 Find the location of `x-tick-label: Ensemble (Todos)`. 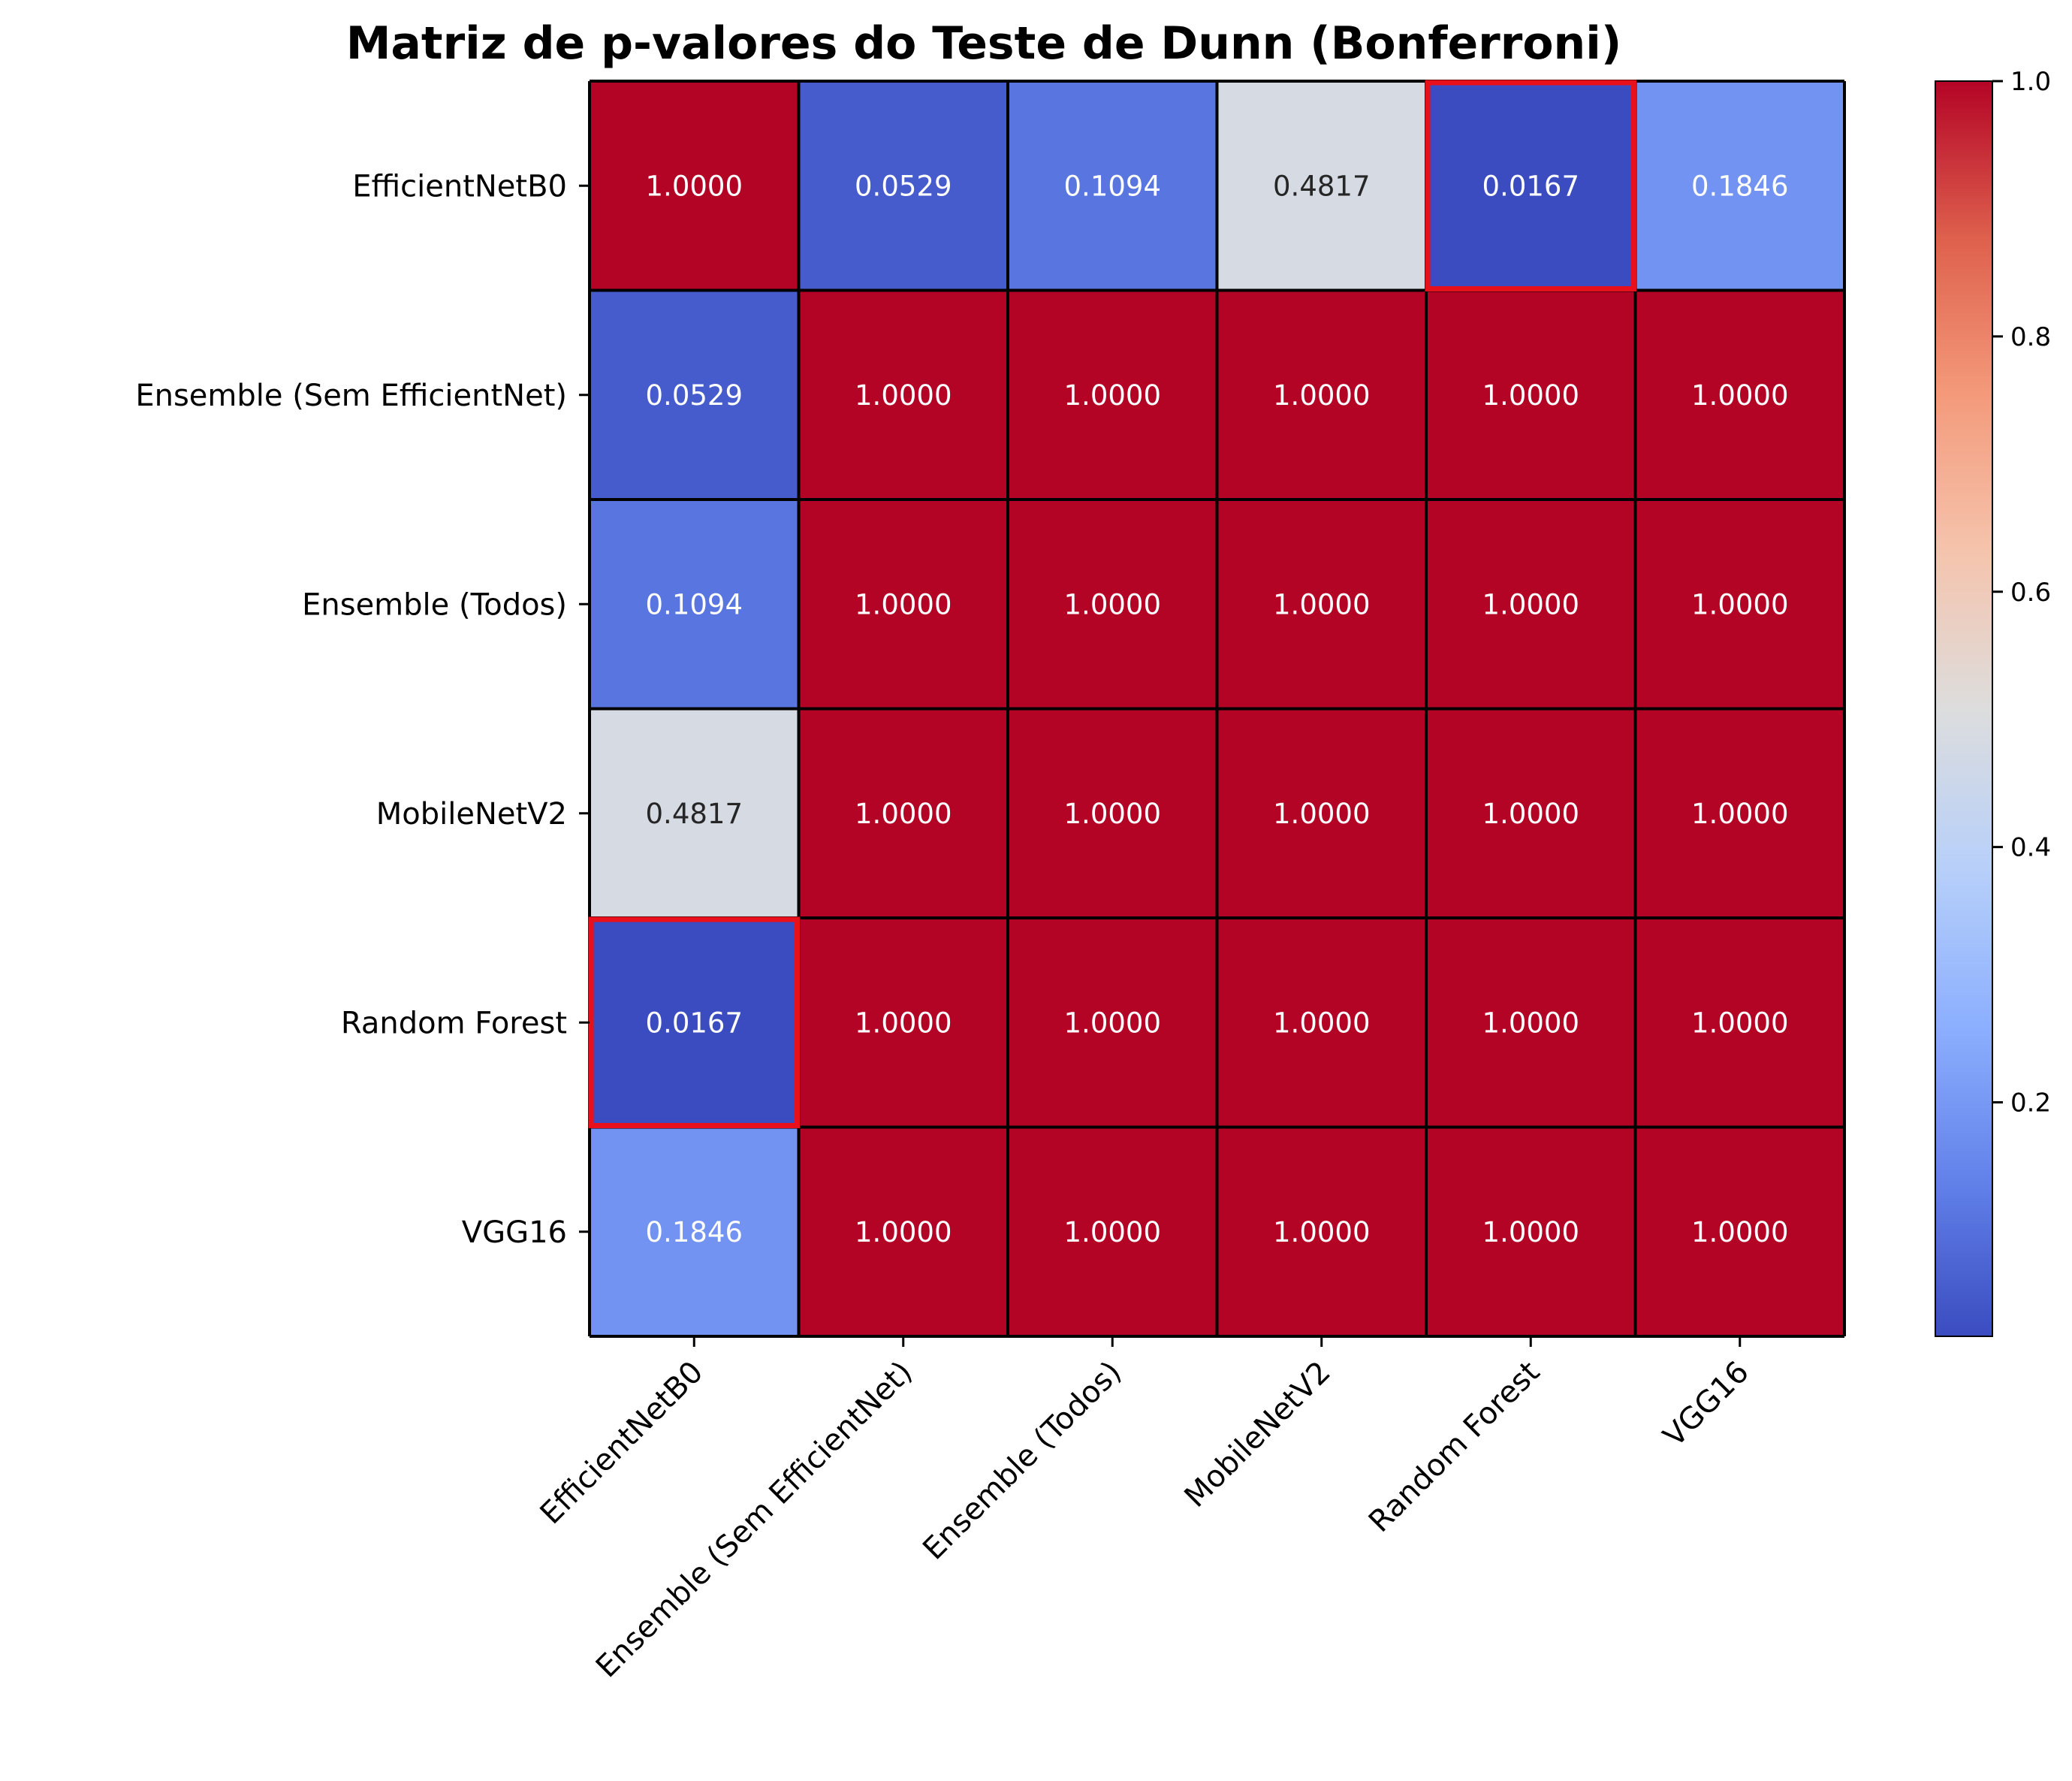

x-tick-label: Ensemble (Todos) is located at coordinates (1022, 1461).